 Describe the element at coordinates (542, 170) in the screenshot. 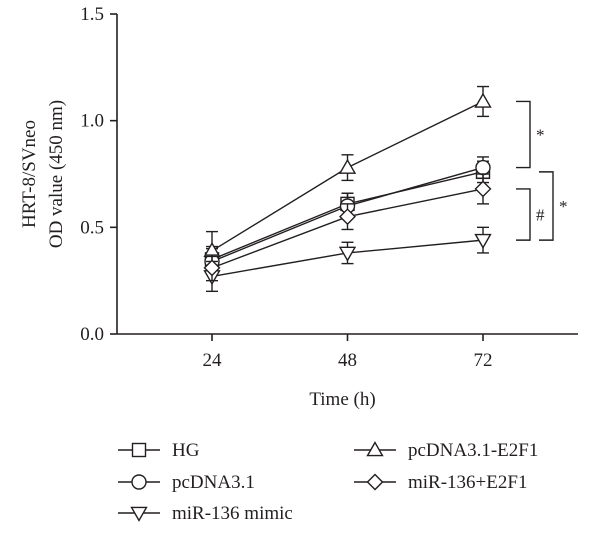

I see `significance-annotations: * # *` at that location.